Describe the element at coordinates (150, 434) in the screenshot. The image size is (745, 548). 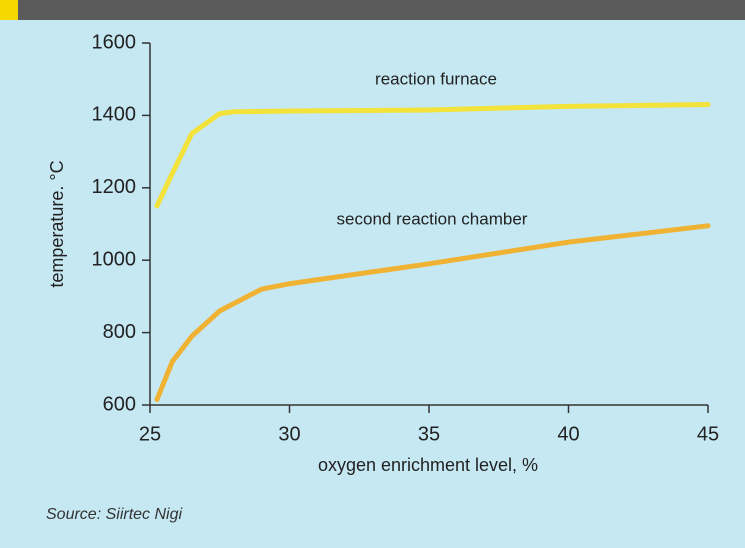
I see `x-tick-label: 25` at that location.